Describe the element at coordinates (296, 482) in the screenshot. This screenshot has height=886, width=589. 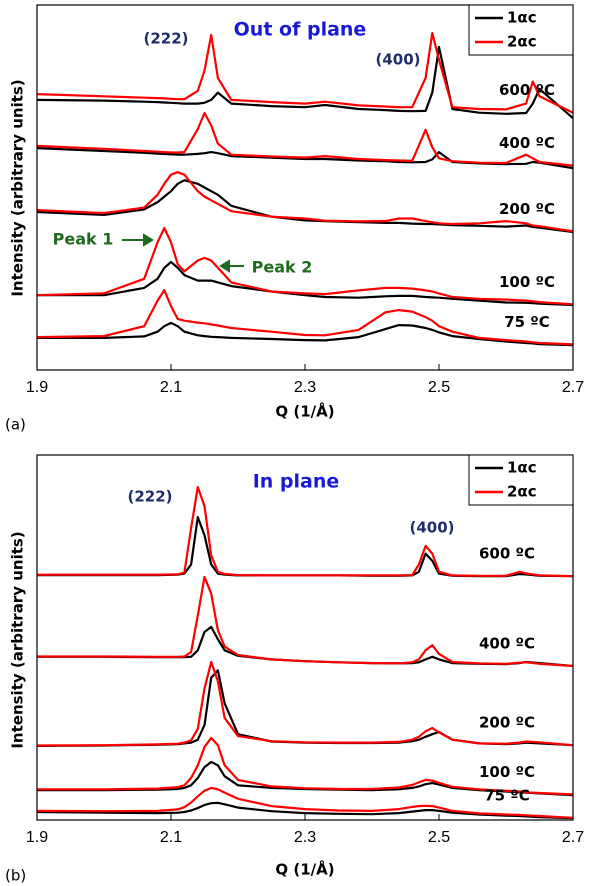
I see `panel-title: In plane` at that location.